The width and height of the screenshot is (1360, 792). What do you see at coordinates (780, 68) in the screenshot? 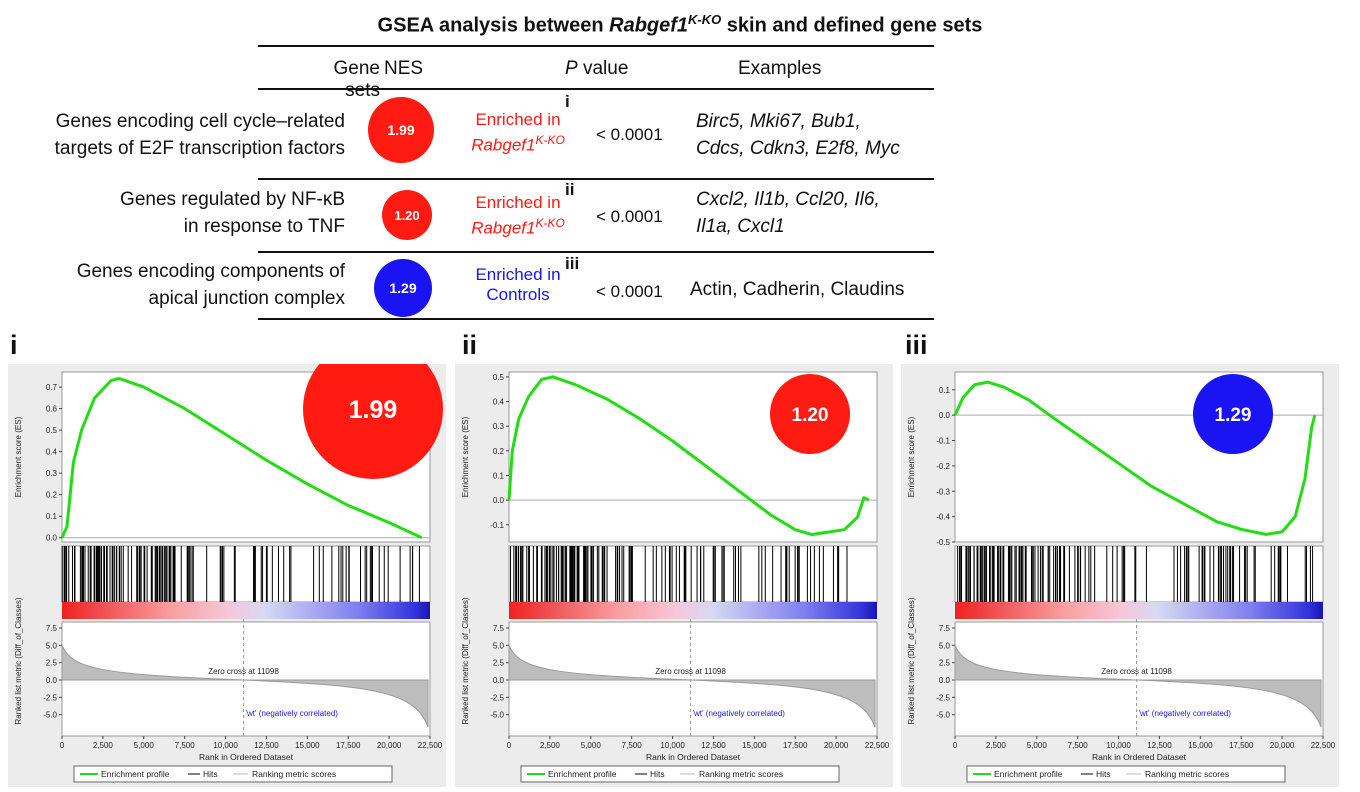
I see `header-examples: Examples` at bounding box center [780, 68].